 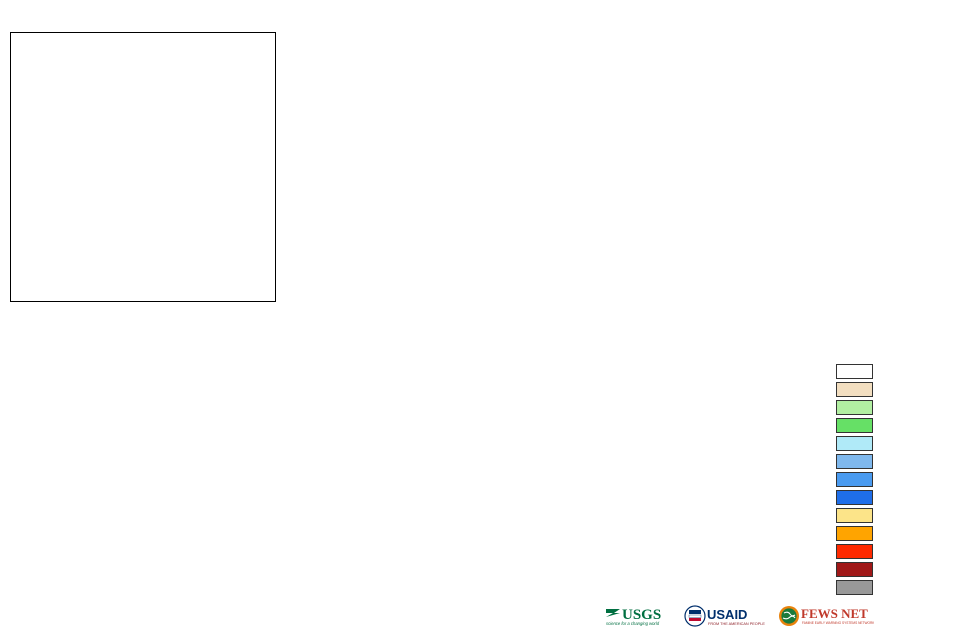 I want to click on info-panel, so click(x=902, y=58).